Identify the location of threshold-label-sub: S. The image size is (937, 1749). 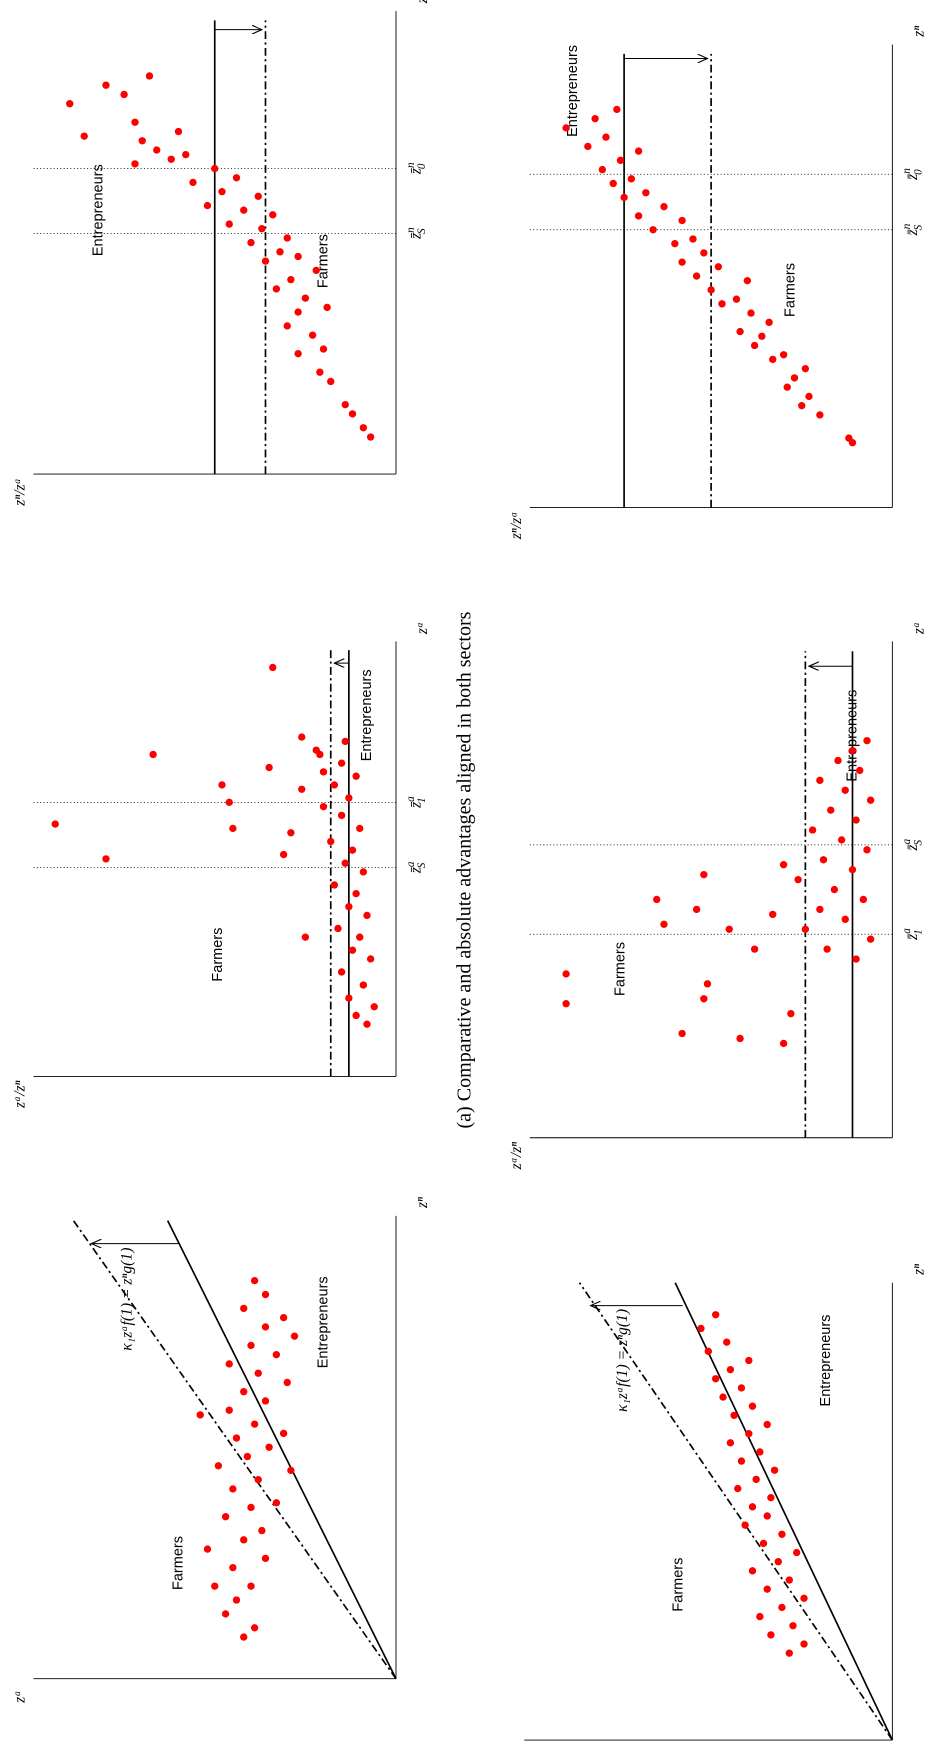
(422, 865).